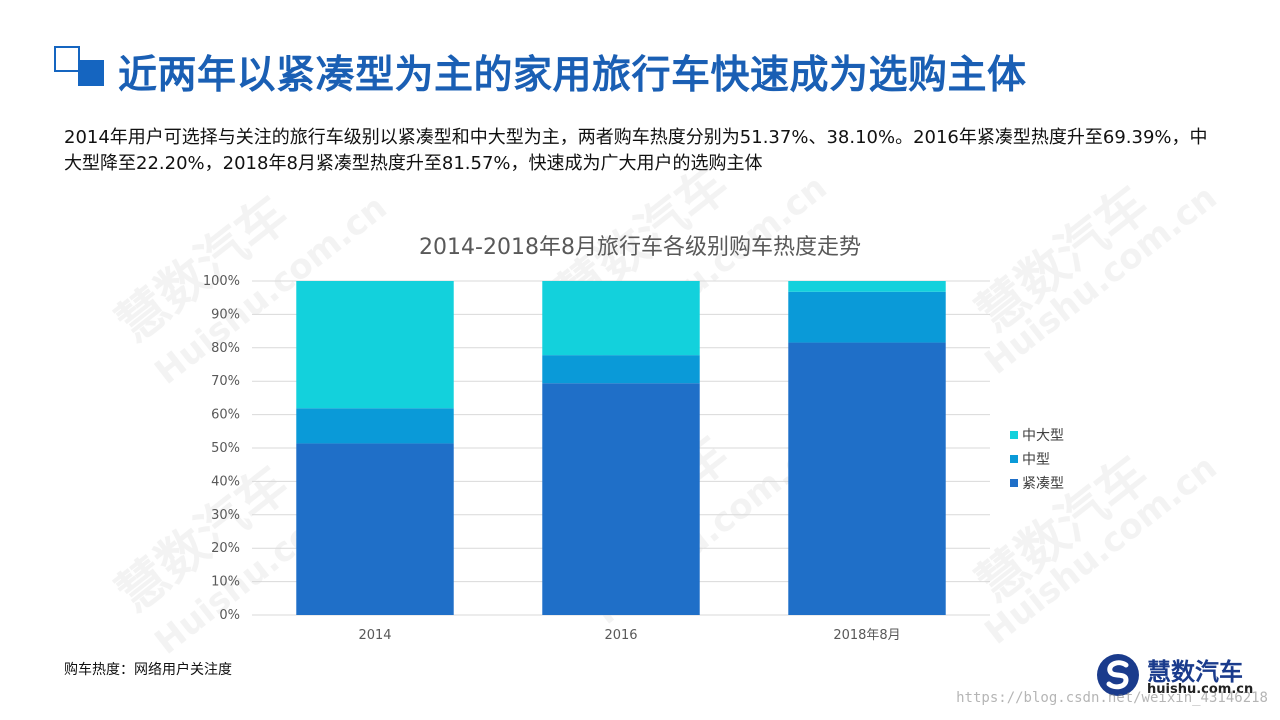 The width and height of the screenshot is (1280, 720). What do you see at coordinates (1195, 672) in the screenshot?
I see `logo-name: 慧数汽车` at bounding box center [1195, 672].